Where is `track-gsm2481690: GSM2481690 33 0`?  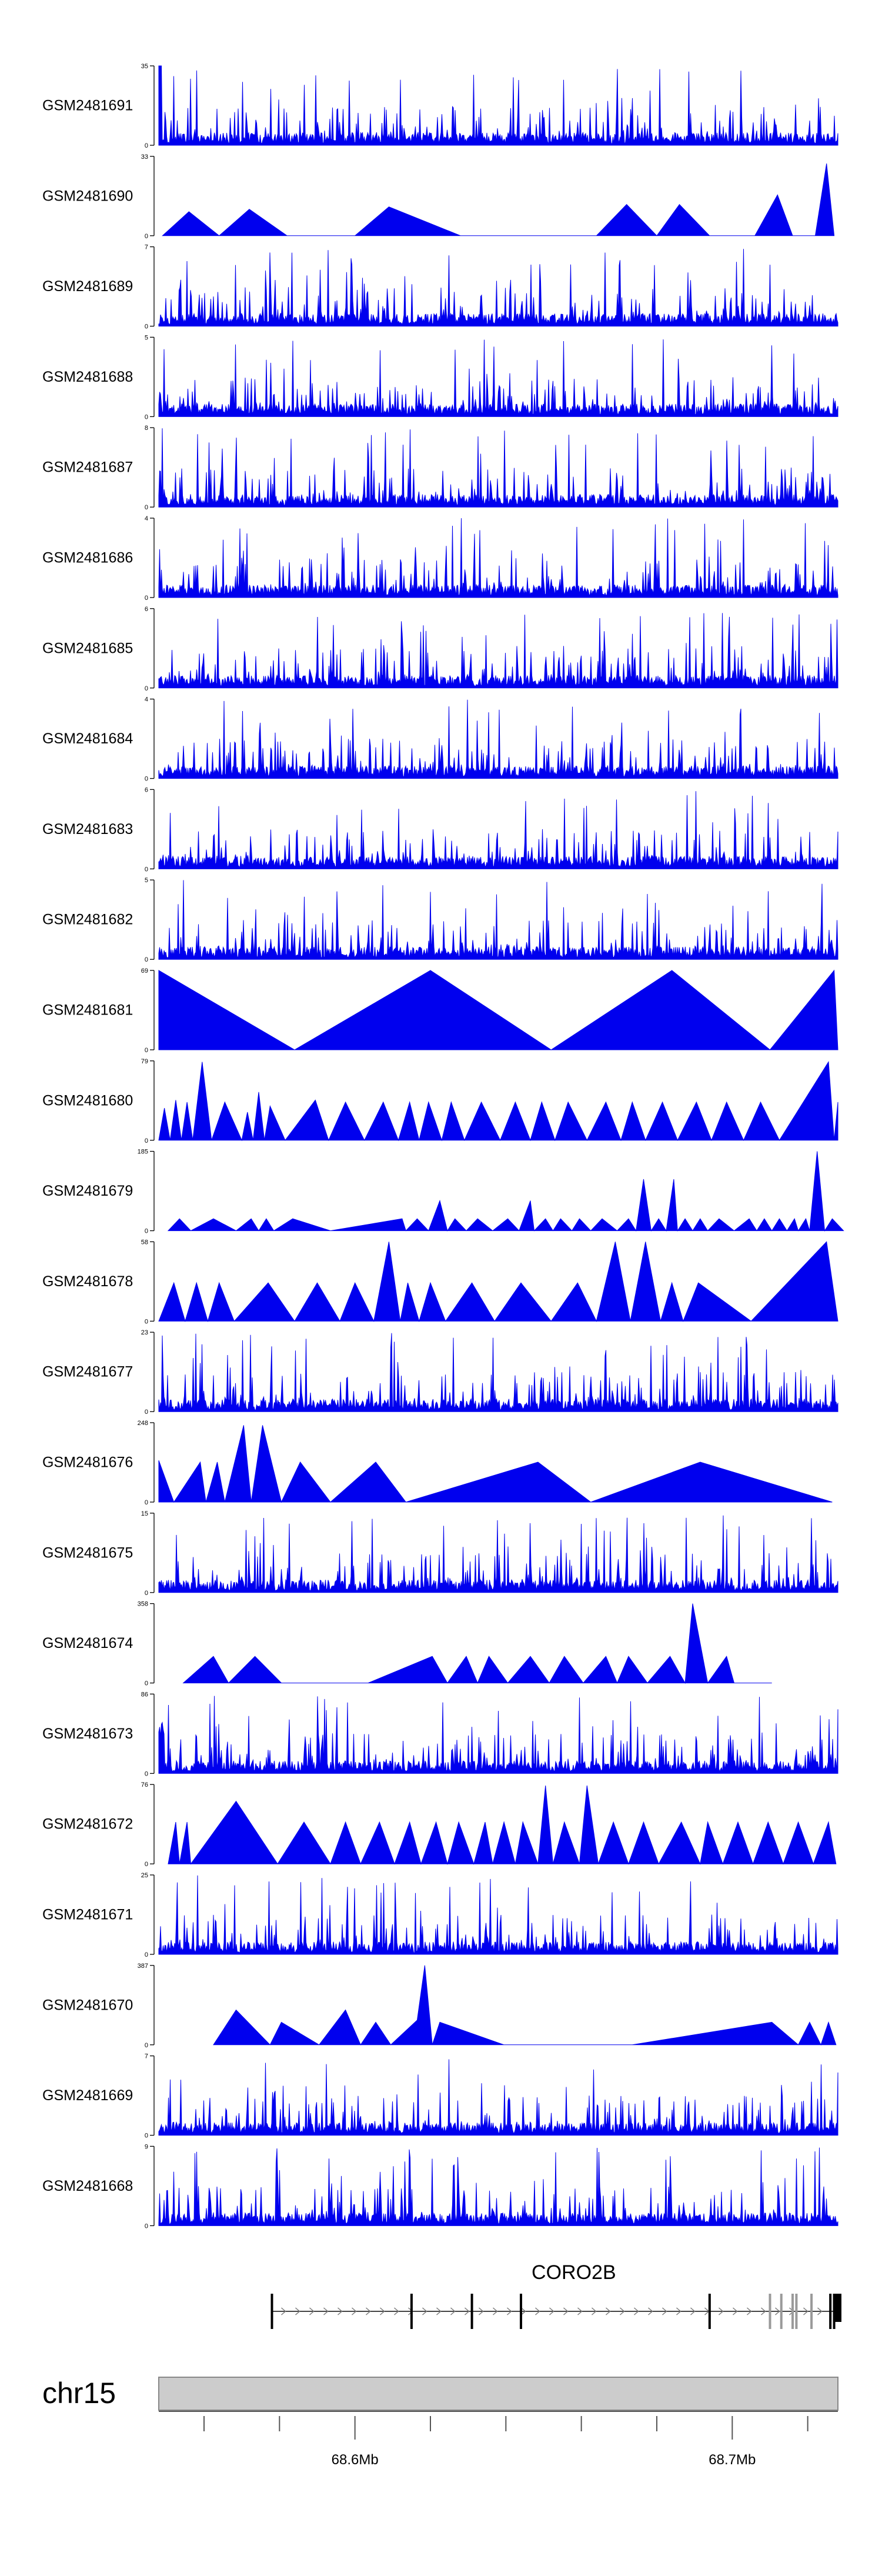 track-gsm2481690: GSM2481690 33 0 is located at coordinates (438, 197).